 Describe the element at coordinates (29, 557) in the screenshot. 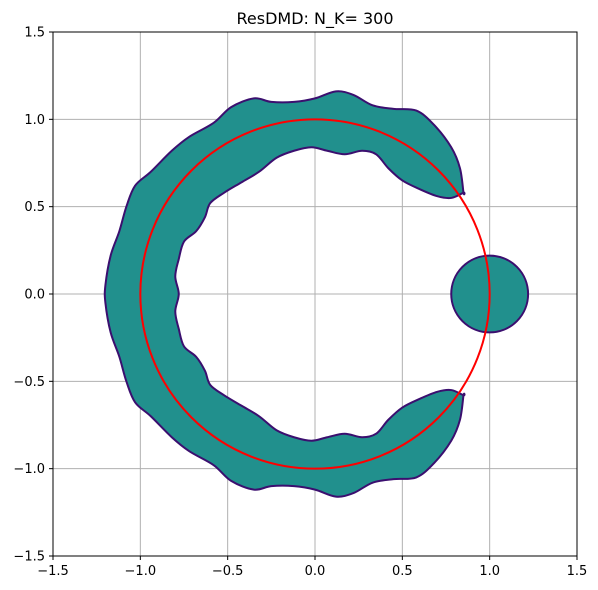

I see `y-tick-label-0: −1.5` at that location.